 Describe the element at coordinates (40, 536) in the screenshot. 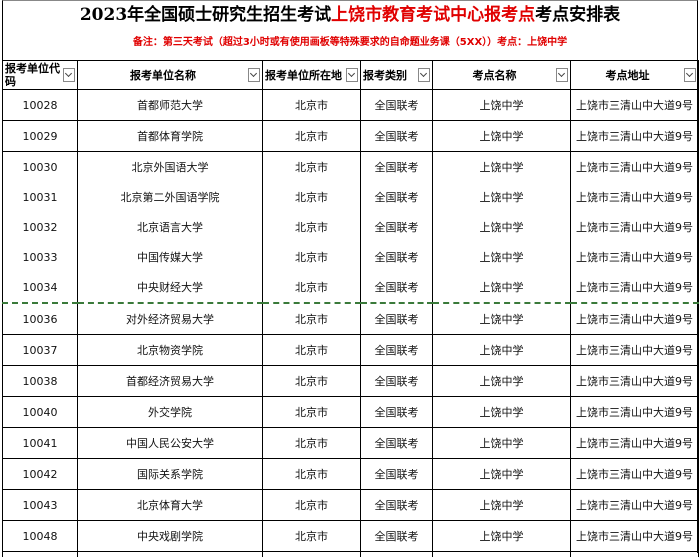

I see `cell-unit-code: 10048` at that location.